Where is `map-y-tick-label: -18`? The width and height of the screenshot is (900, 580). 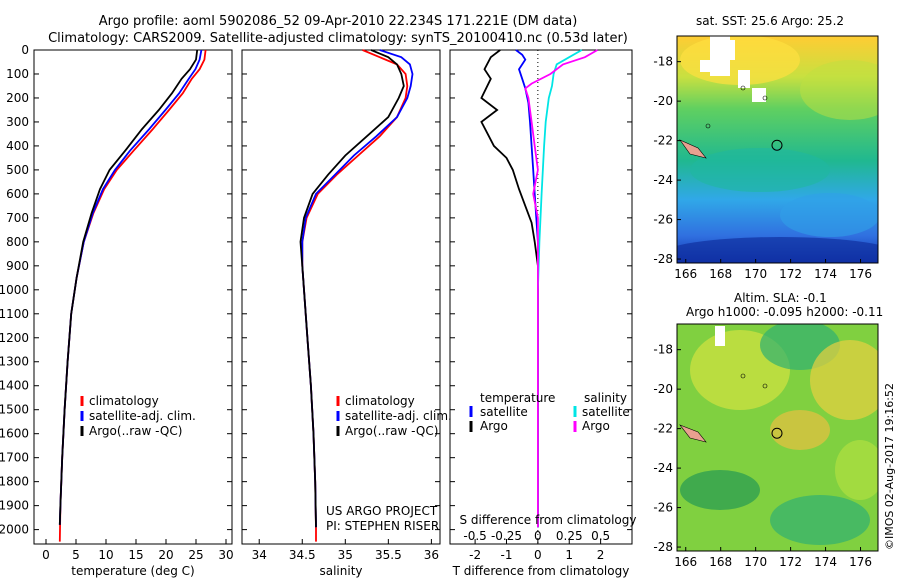
map-y-tick-label: -18 is located at coordinates (663, 350).